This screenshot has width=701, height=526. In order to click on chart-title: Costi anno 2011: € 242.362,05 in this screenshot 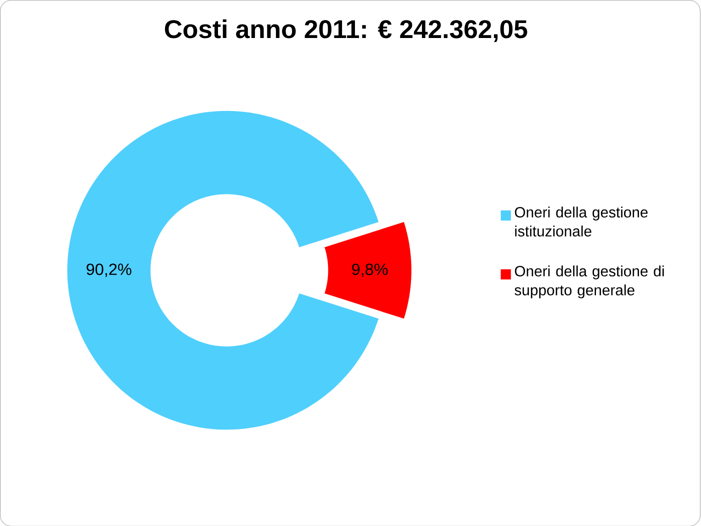, I will do `click(346, 30)`.